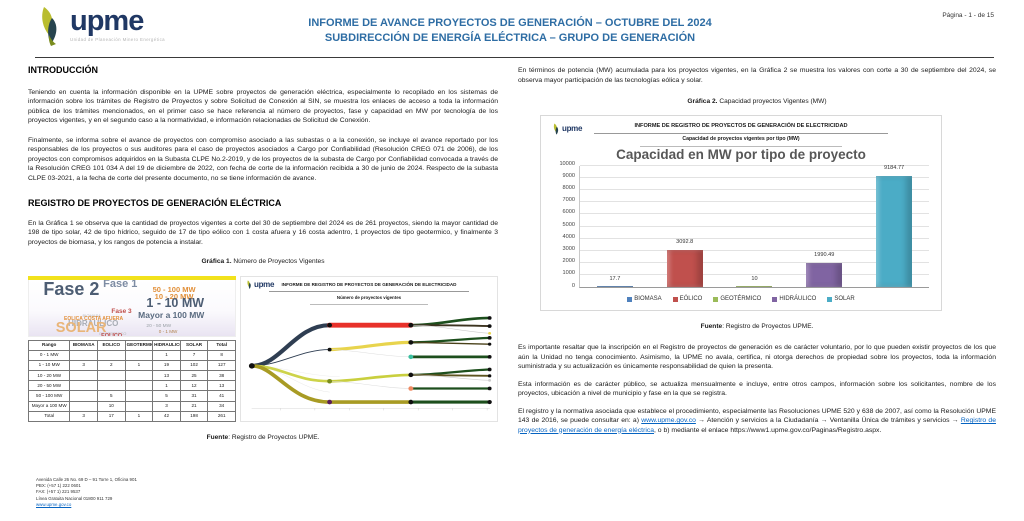  What do you see at coordinates (754, 279) in the screenshot?
I see `bar-value-label: 10` at bounding box center [754, 279].